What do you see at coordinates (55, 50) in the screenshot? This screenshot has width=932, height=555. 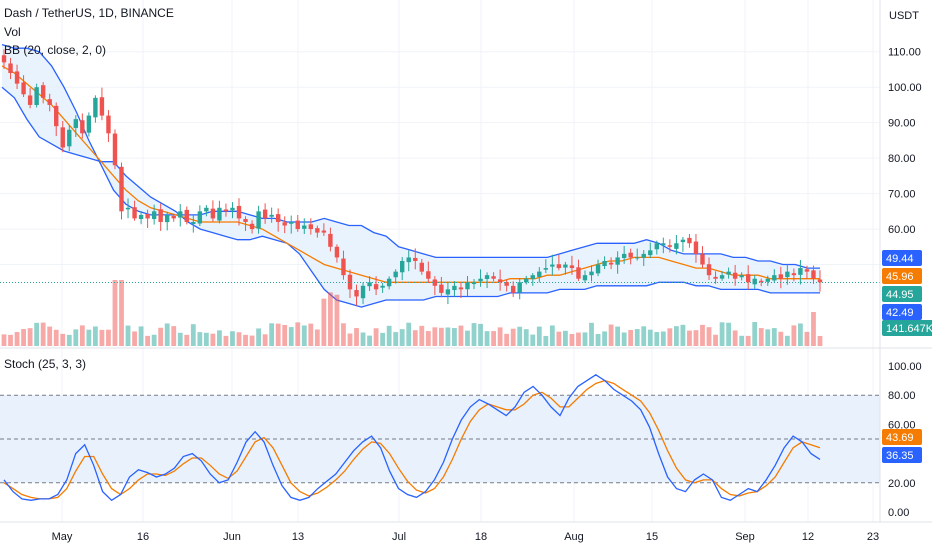 I see `bb-legend: BB (20, close, 2, 0)` at bounding box center [55, 50].